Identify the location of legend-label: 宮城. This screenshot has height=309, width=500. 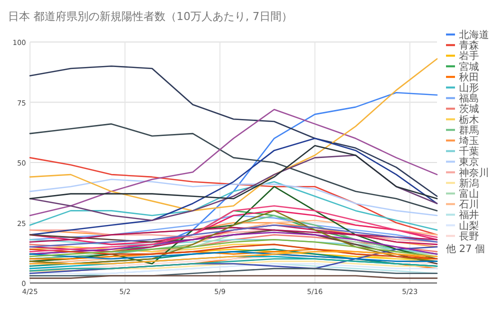
(469, 66).